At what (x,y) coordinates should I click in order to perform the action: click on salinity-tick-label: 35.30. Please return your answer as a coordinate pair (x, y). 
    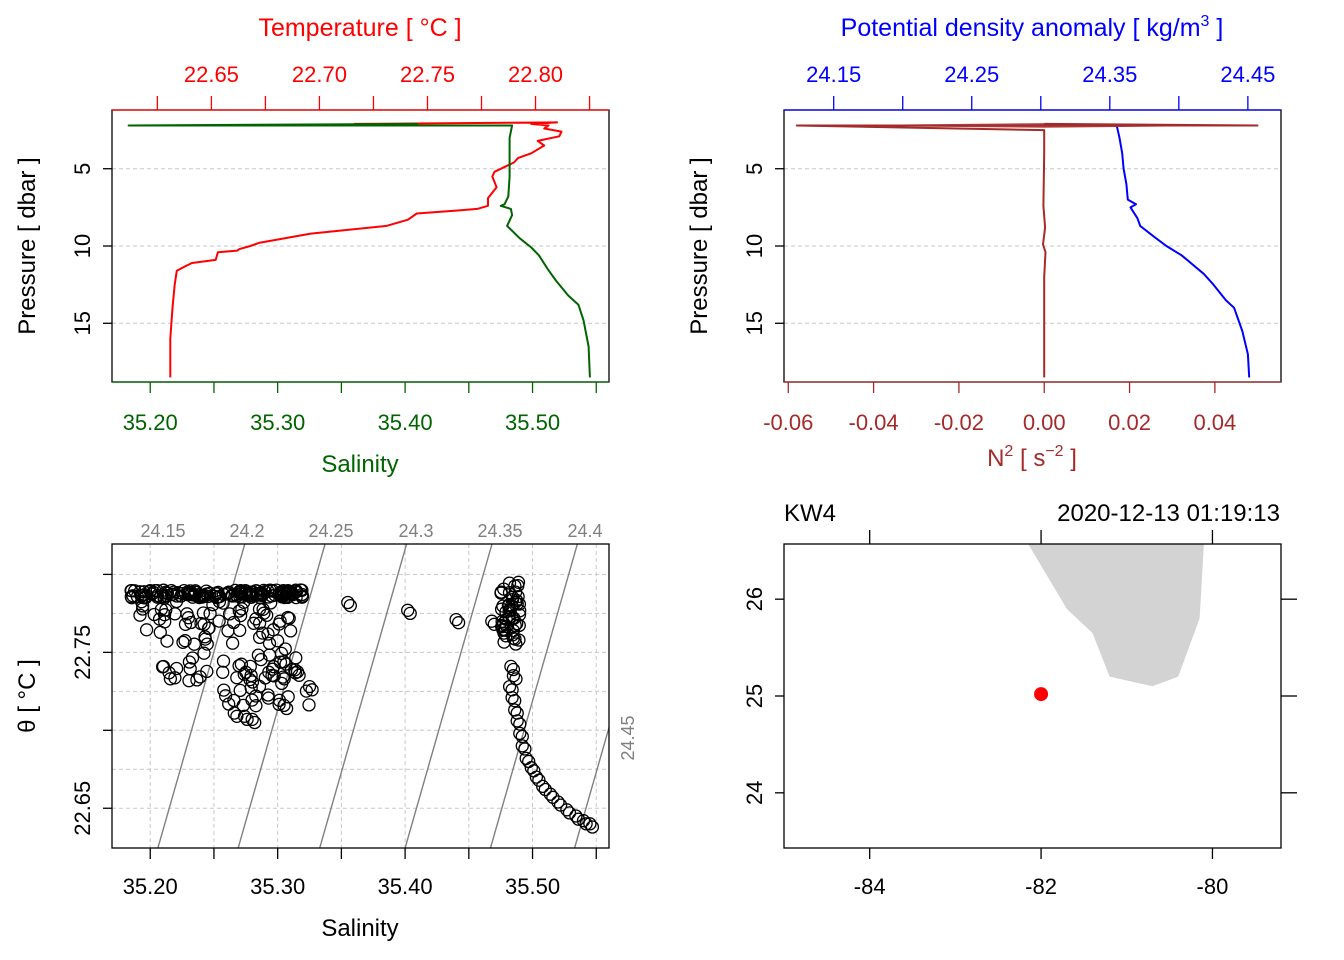
    Looking at the image, I should click on (277, 886).